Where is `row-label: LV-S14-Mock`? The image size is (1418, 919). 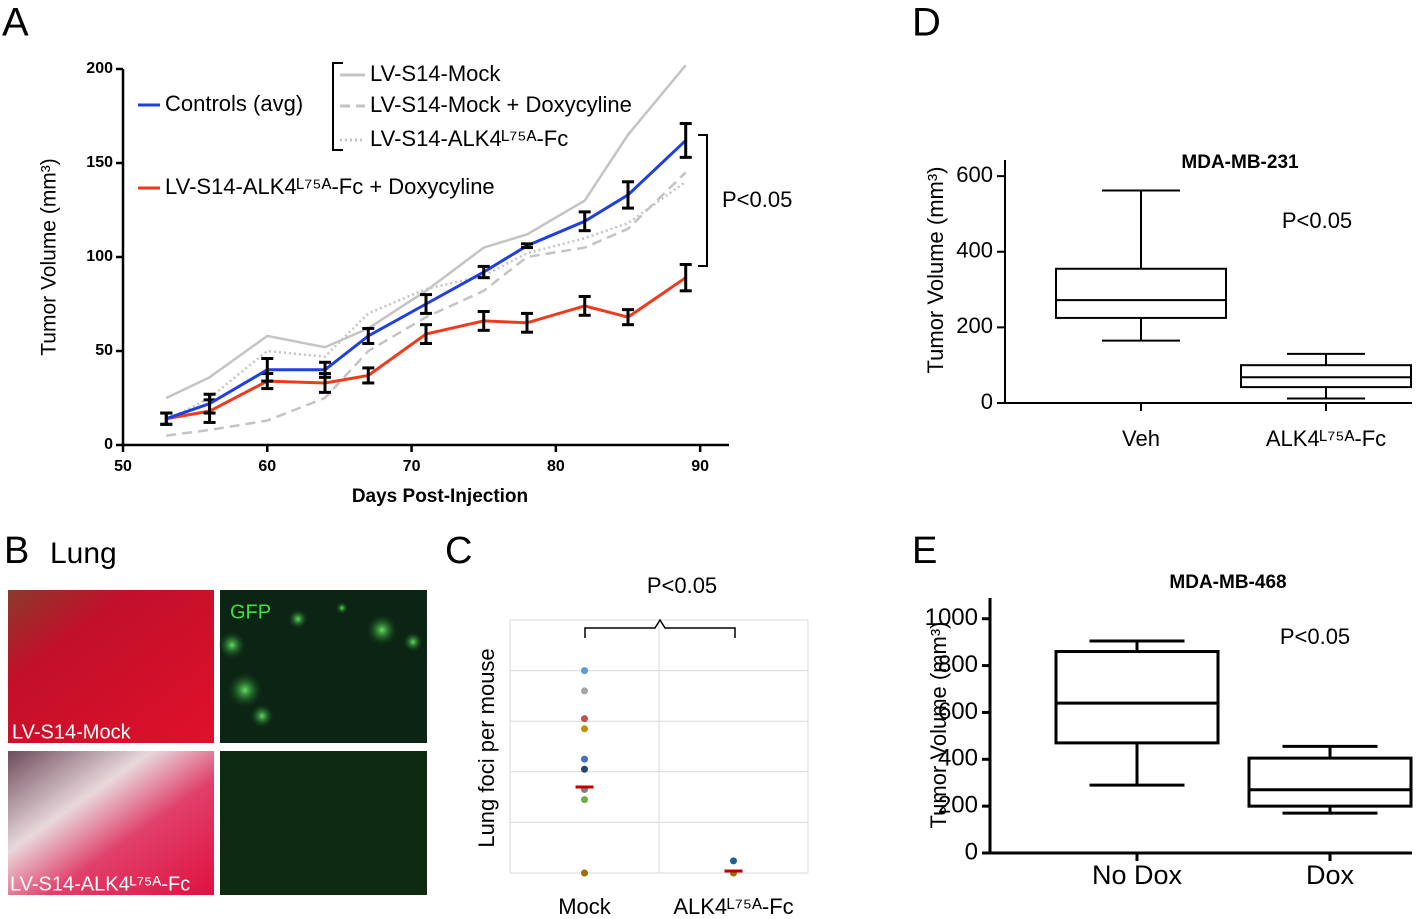
row-label: LV-S14-Mock is located at coordinates (72, 732).